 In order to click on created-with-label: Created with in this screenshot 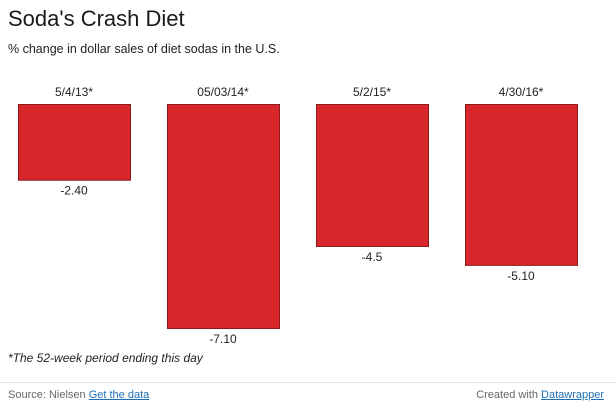, I will do `click(507, 395)`.